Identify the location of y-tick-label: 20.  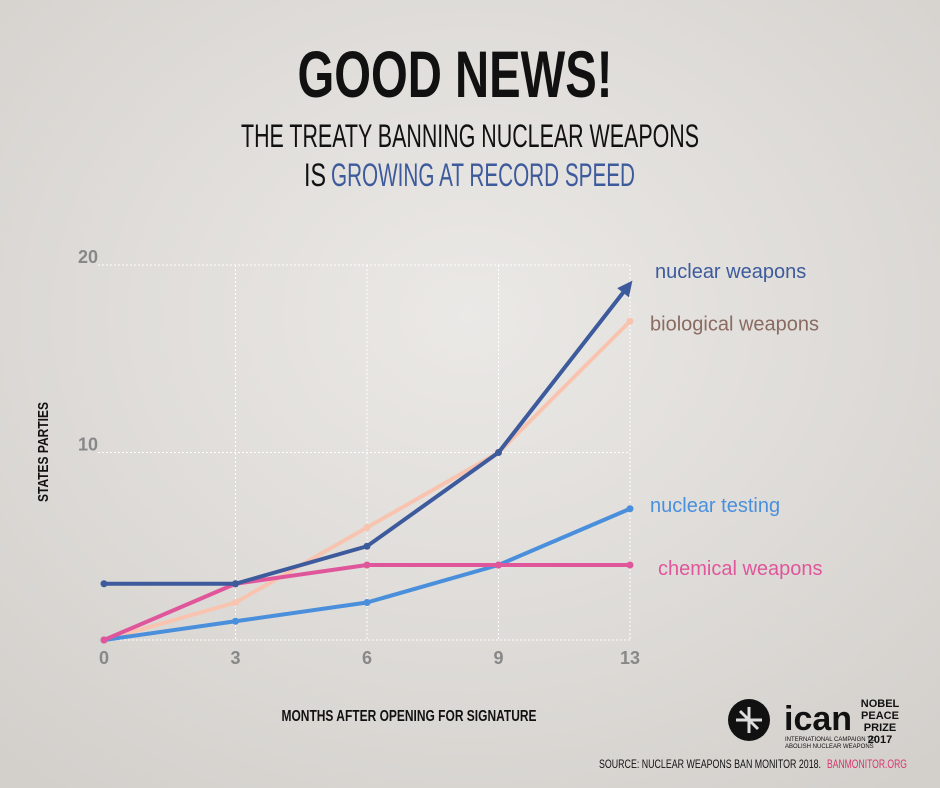
(88, 257).